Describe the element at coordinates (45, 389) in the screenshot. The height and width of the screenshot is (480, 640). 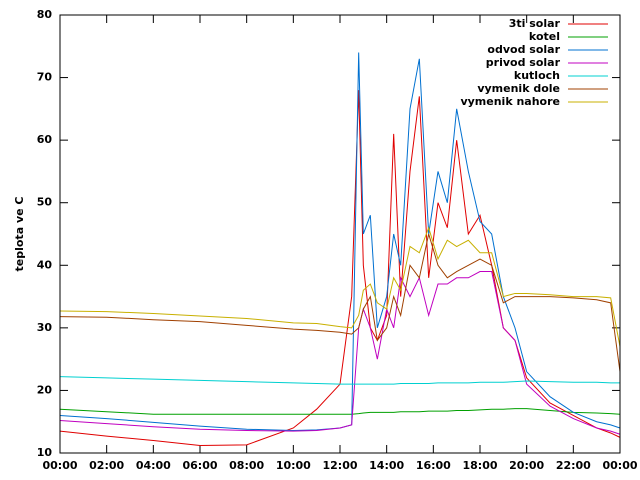
I see `y-tick-label: 20` at that location.